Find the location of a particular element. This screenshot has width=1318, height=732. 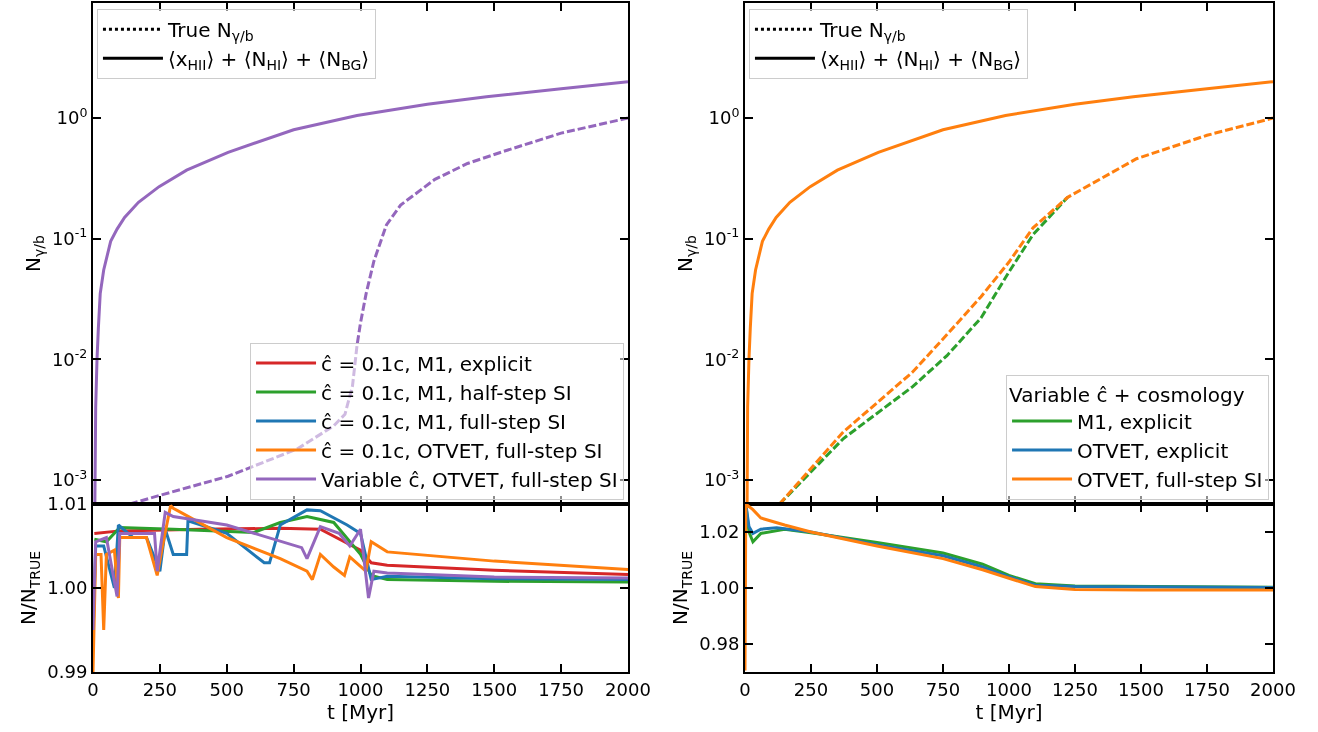

legend-title: Variable ĉ + cosmology is located at coordinates (1127, 394).